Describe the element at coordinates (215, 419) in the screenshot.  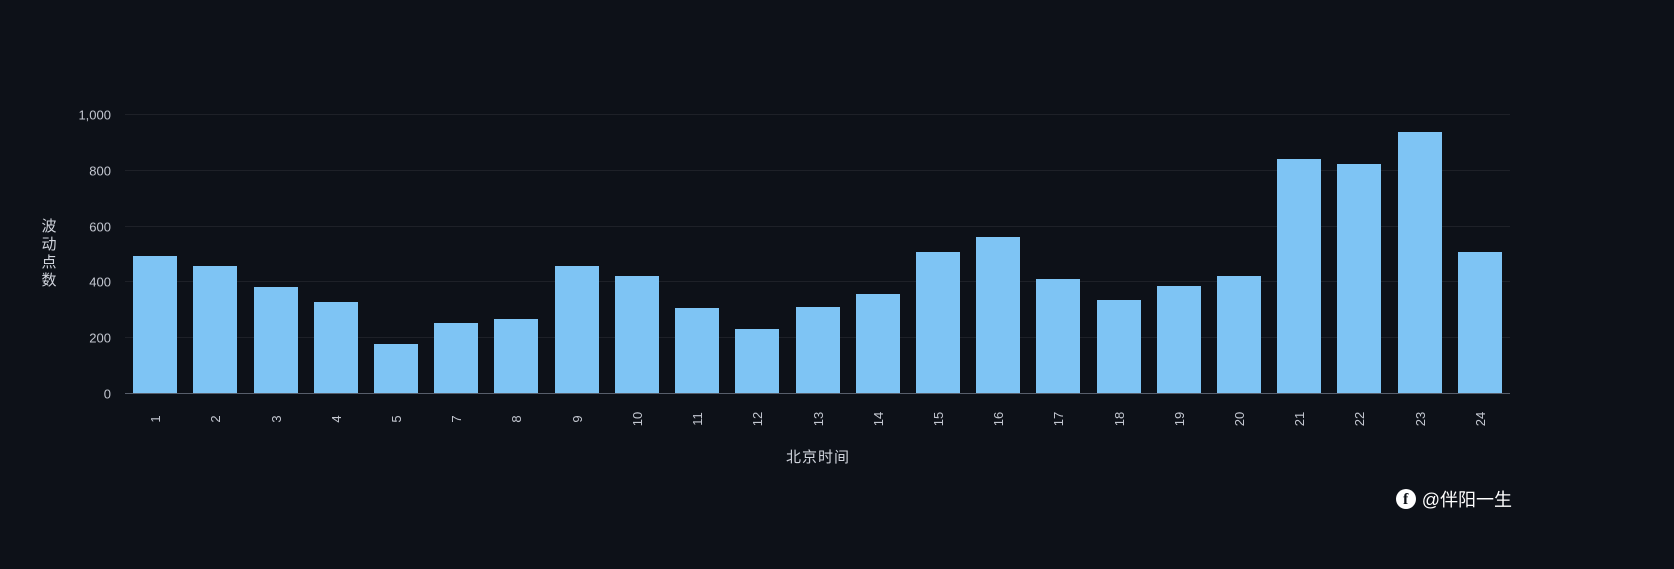
I see `x-tick-label: 2` at that location.